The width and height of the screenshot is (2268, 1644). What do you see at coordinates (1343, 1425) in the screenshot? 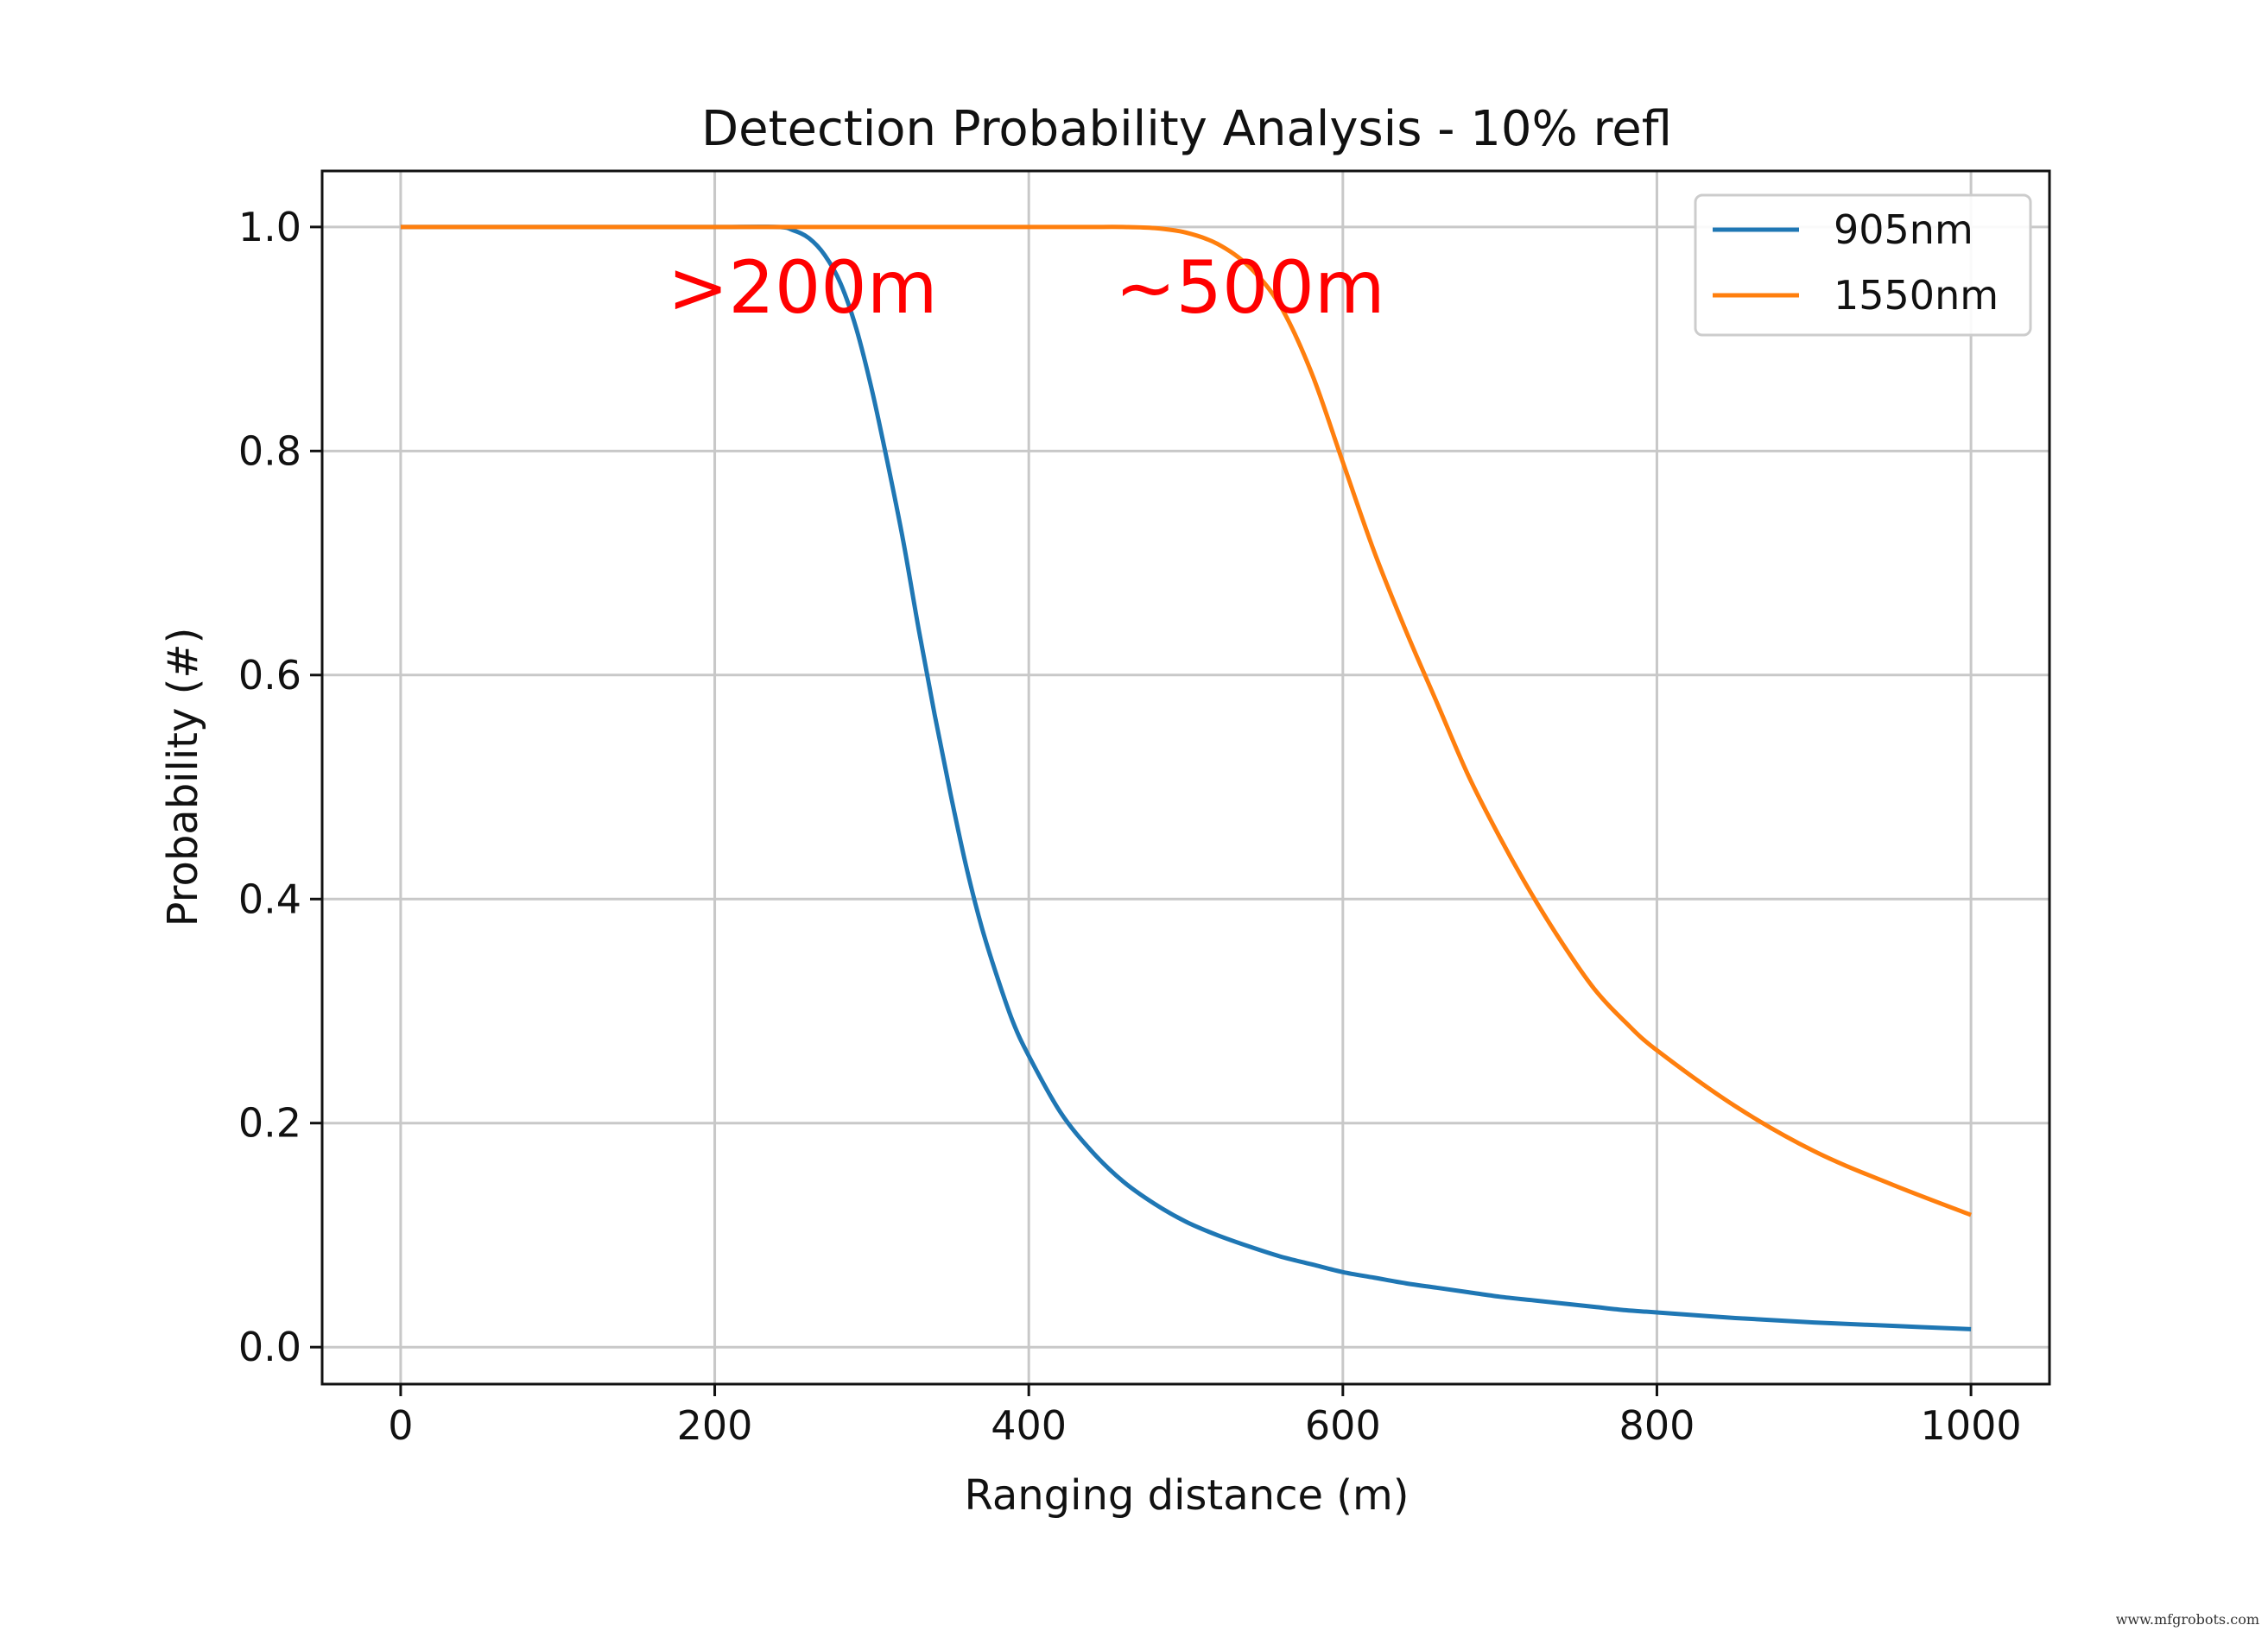
I see `x-tick-label: 600` at bounding box center [1343, 1425].